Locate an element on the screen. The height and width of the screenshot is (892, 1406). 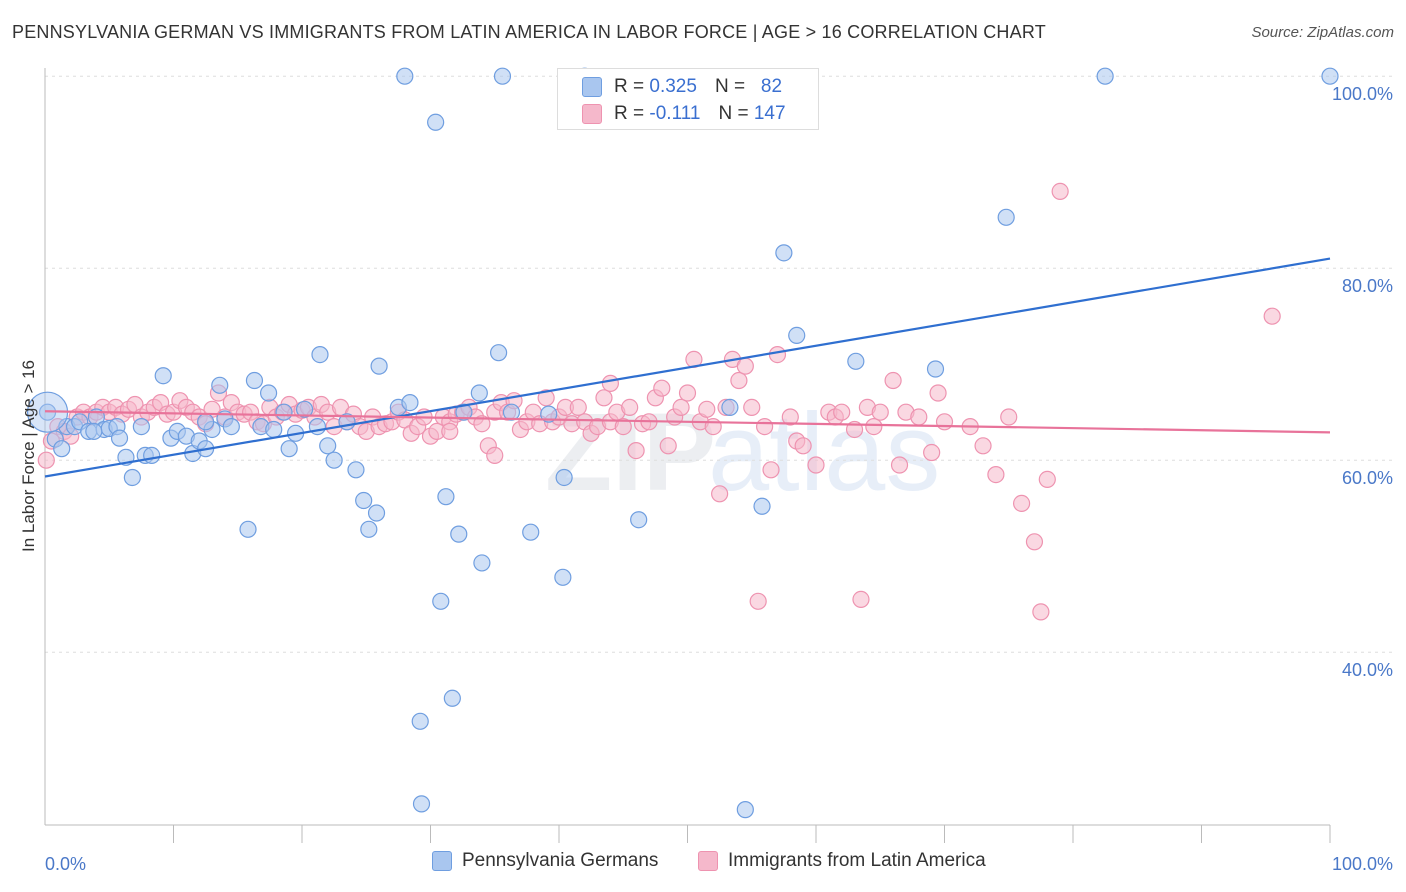
x-tick-label: 100.0% is located at coordinates (1362, 864).